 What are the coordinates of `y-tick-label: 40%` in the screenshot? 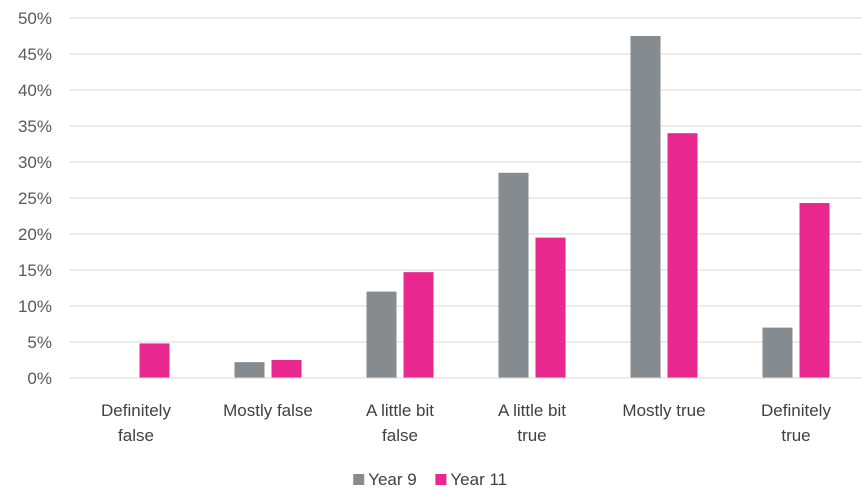 It's located at (35, 90).